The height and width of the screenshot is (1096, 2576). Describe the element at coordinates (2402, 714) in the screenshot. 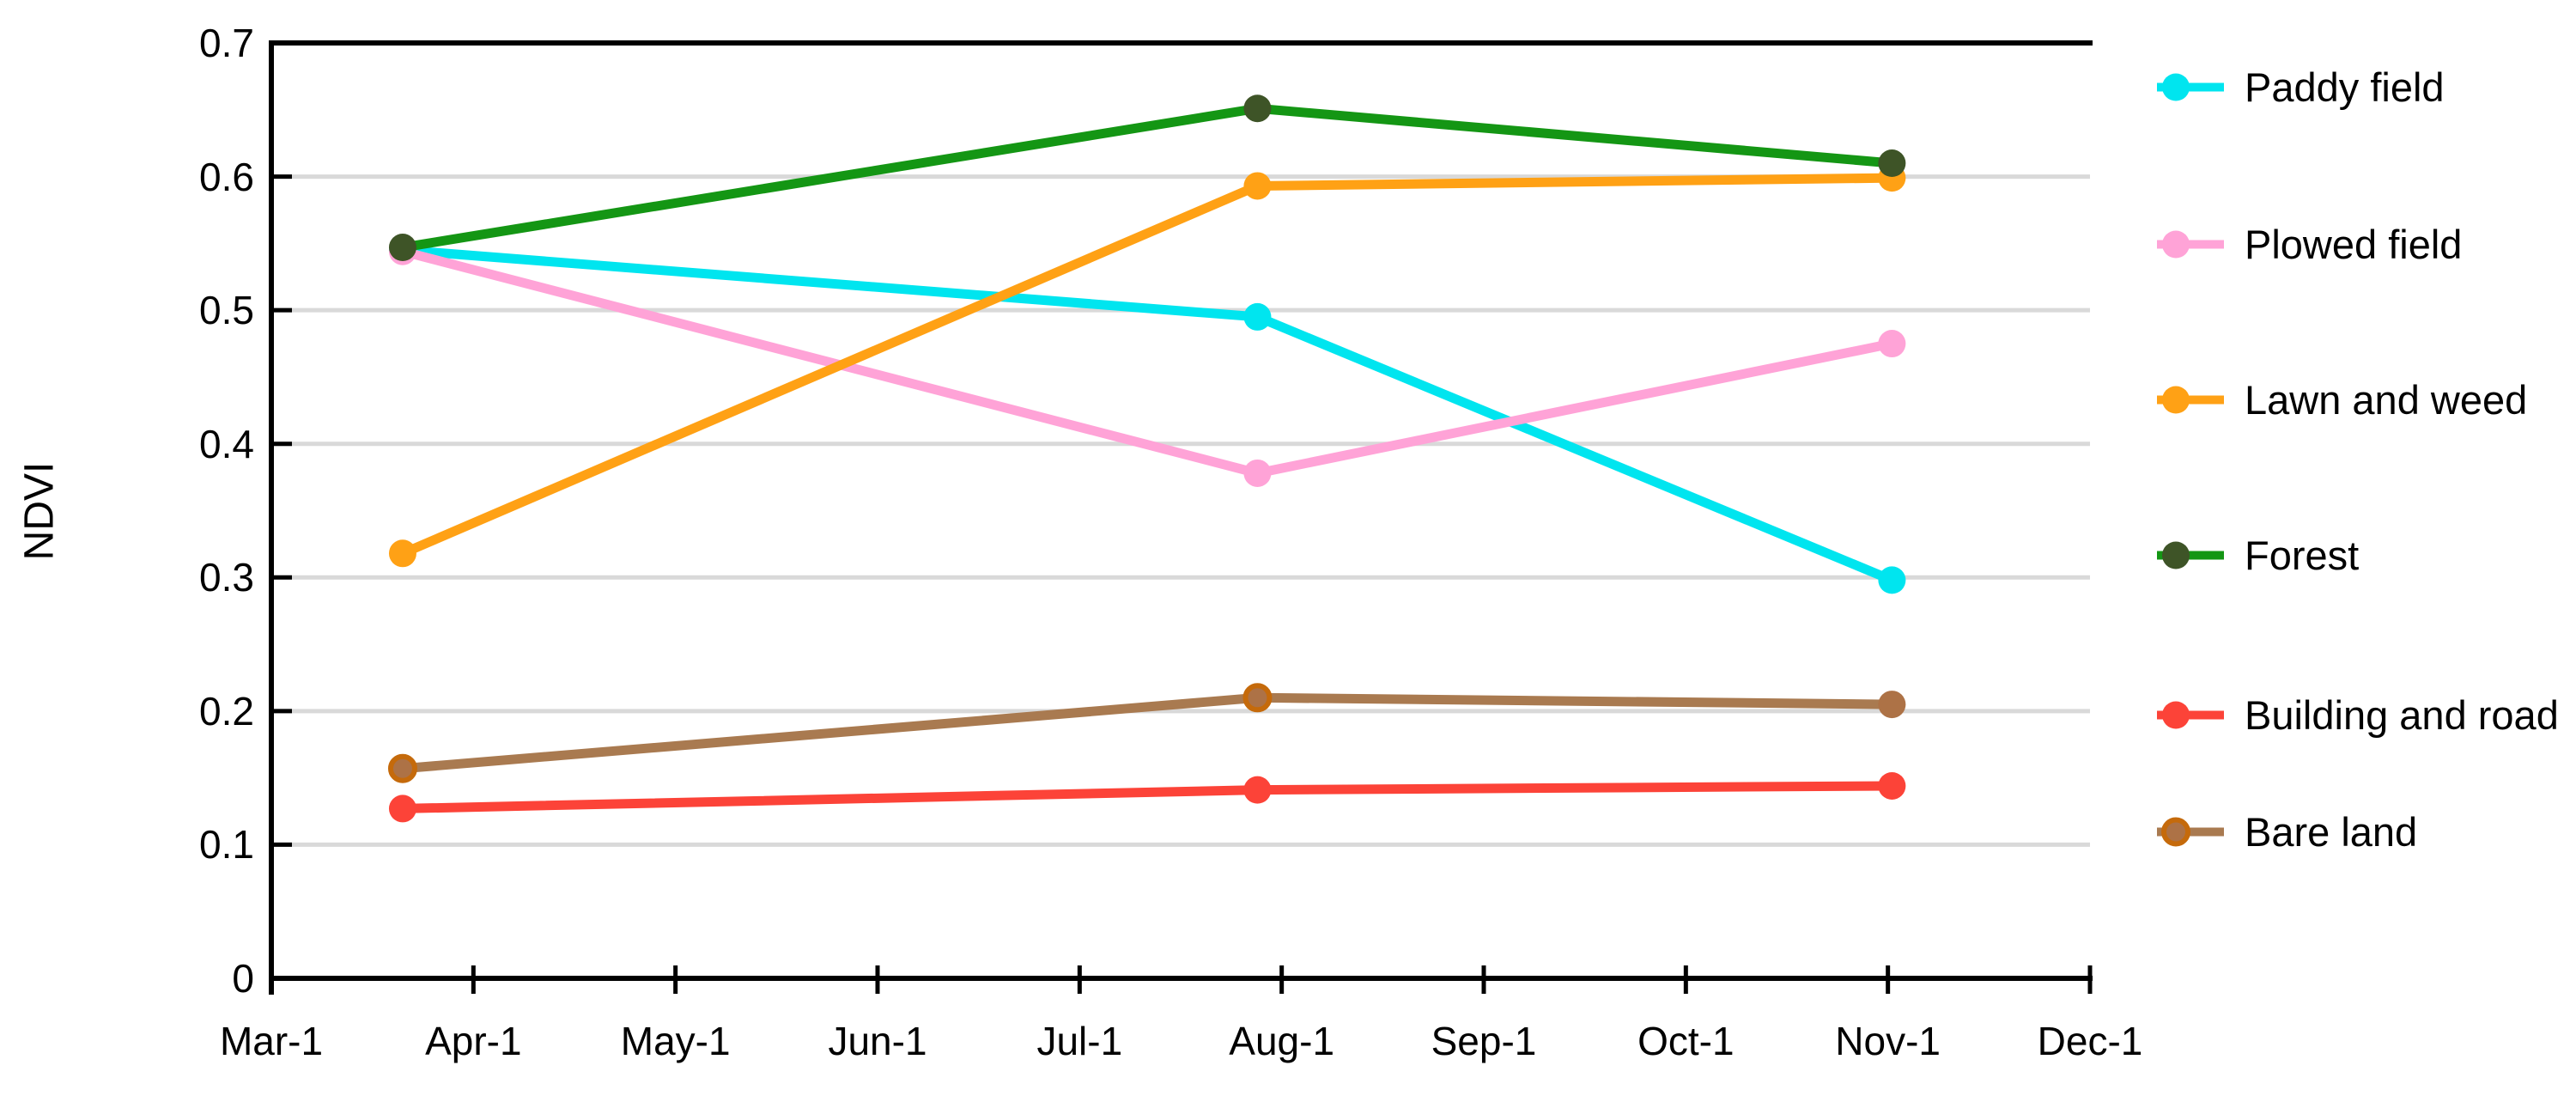

I see `legend-label-building-and-road: Building and road` at that location.